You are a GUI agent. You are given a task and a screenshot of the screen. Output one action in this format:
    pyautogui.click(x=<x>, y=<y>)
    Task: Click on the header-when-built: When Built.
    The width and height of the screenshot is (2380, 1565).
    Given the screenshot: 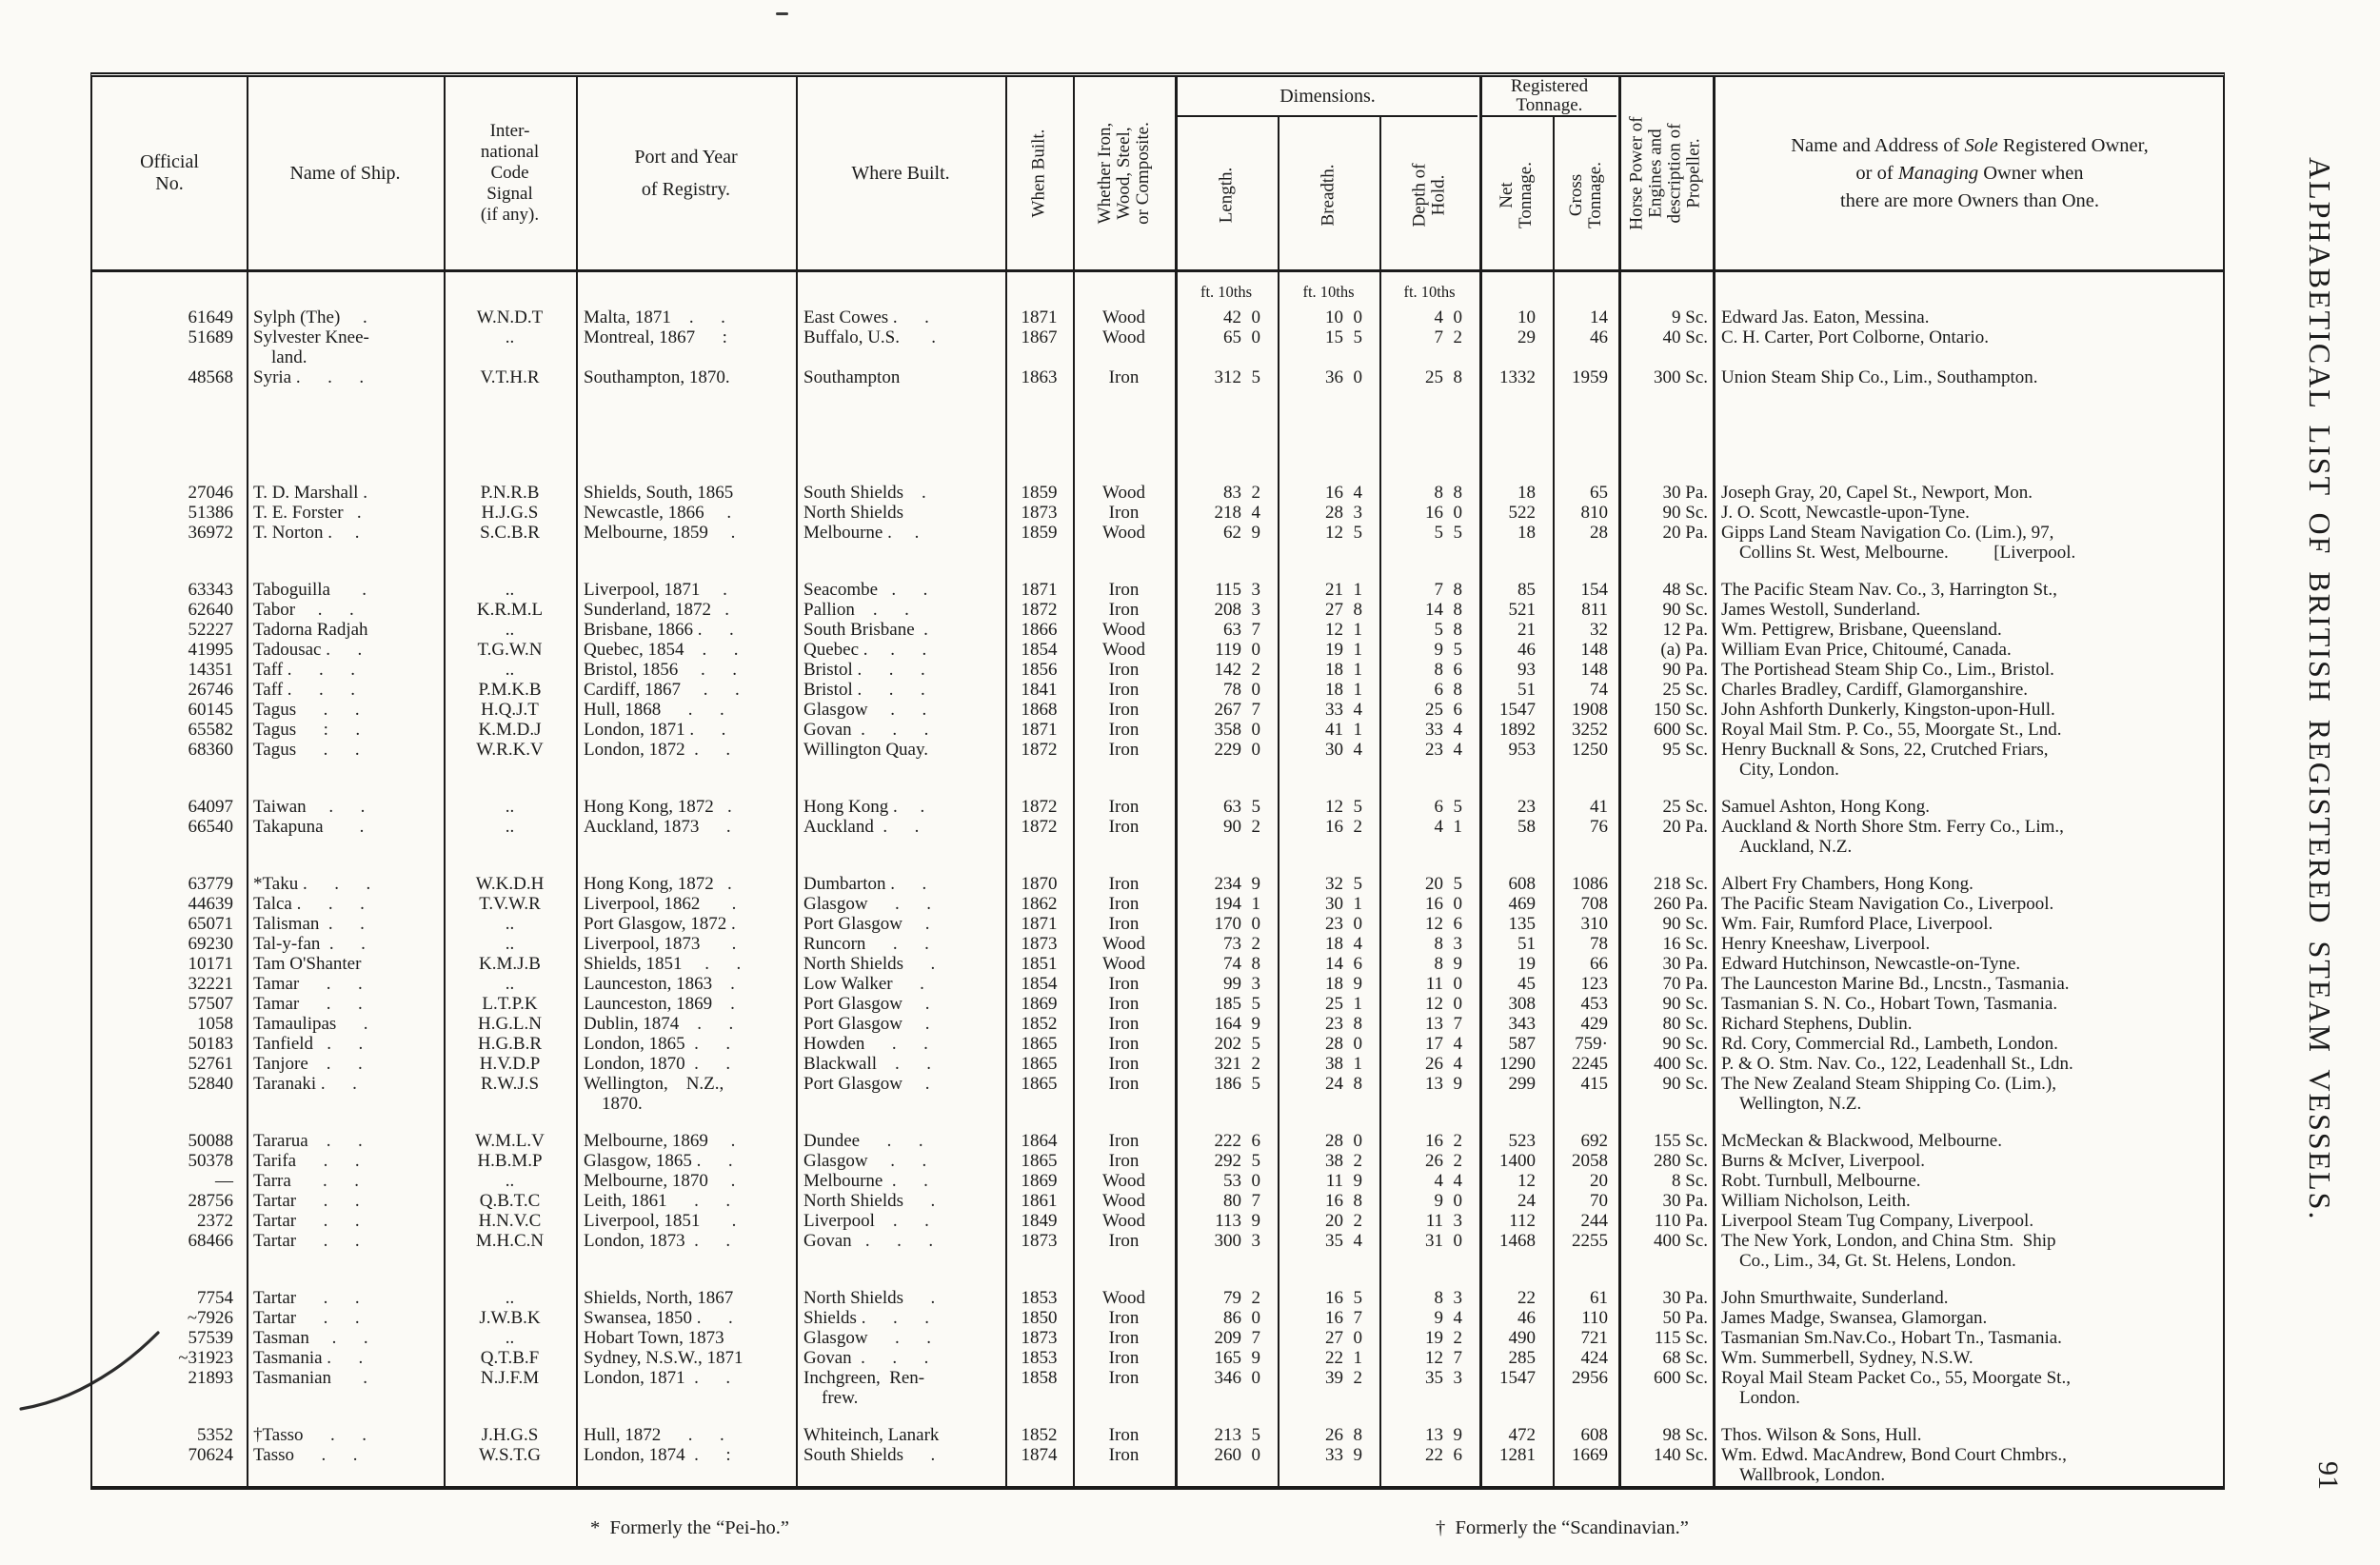 What is the action you would take?
    pyautogui.click(x=1039, y=173)
    